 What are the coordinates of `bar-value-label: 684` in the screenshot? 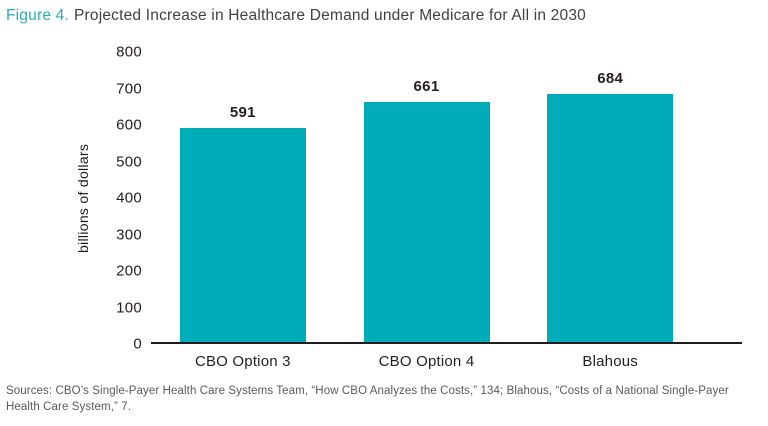 It's located at (610, 79).